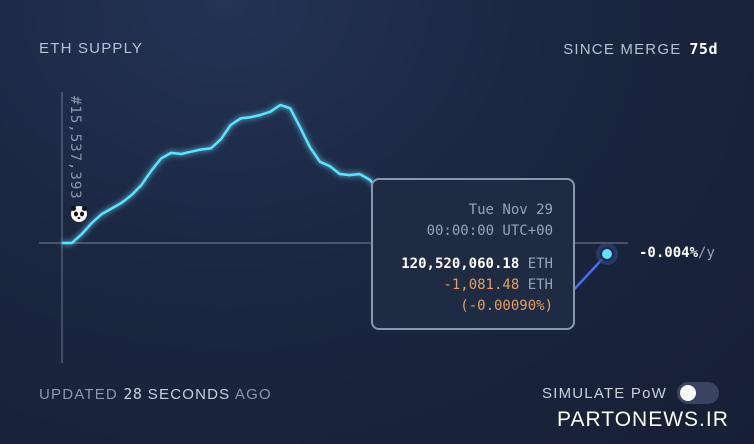 This screenshot has height=444, width=754. What do you see at coordinates (540, 264) in the screenshot?
I see `tooltip-supply-unit: ETH` at bounding box center [540, 264].